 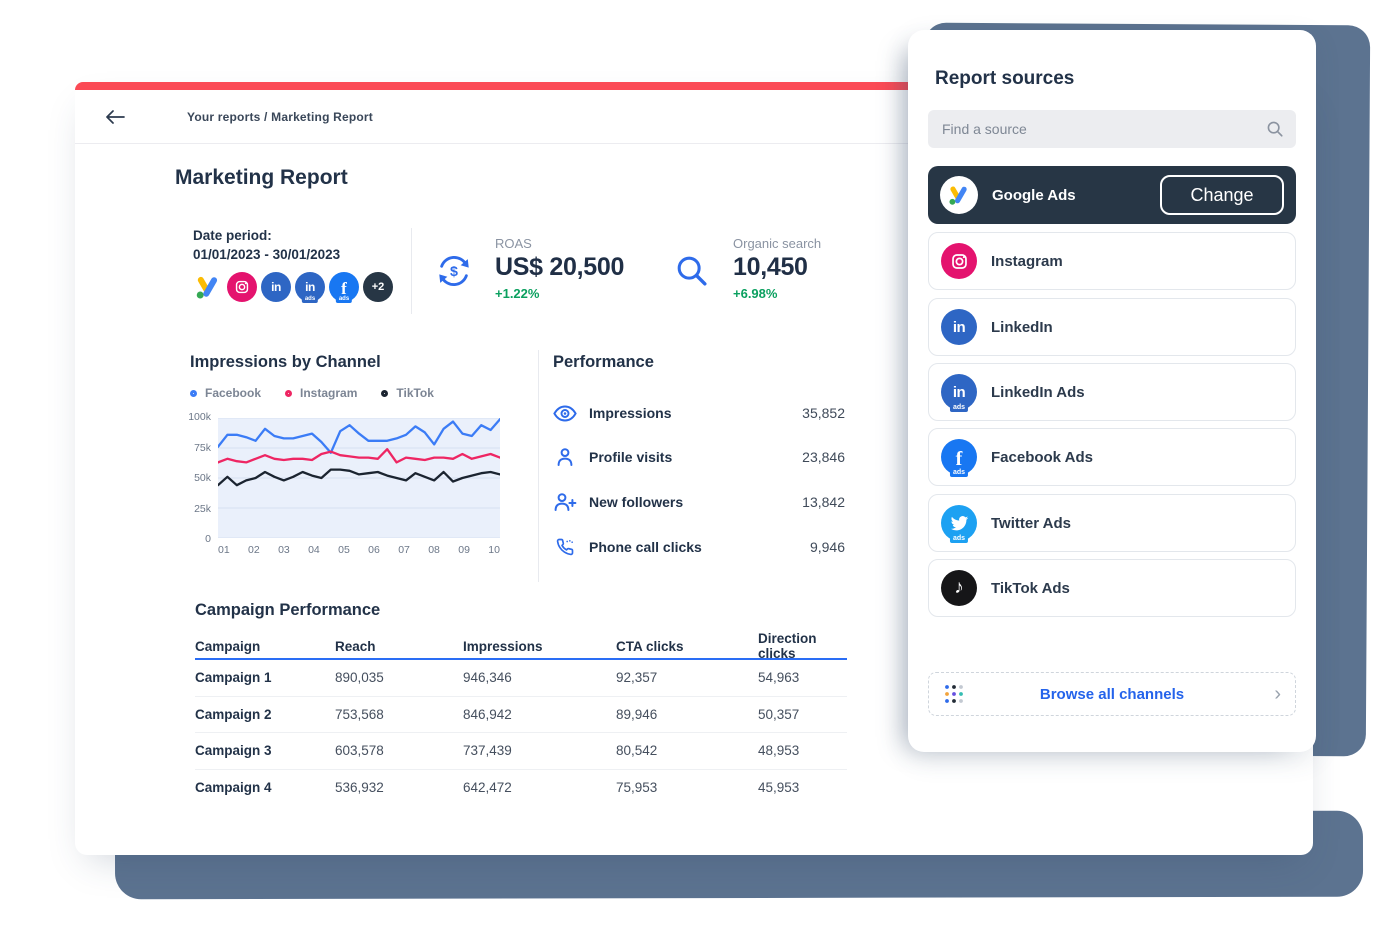 I want to click on source-card-twitter-ads: ads Twitter Ads, so click(x=1112, y=523).